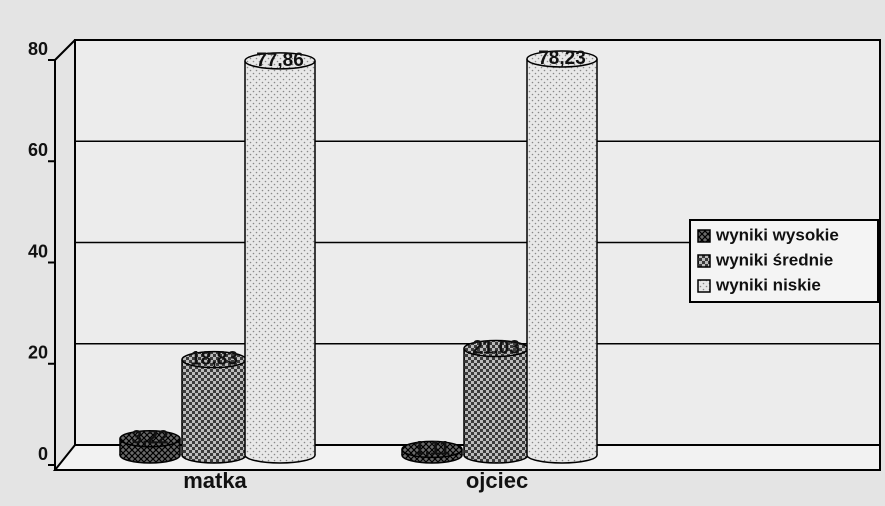 This screenshot has width=885, height=506. What do you see at coordinates (38, 49) in the screenshot?
I see `y-tick-label: 80` at bounding box center [38, 49].